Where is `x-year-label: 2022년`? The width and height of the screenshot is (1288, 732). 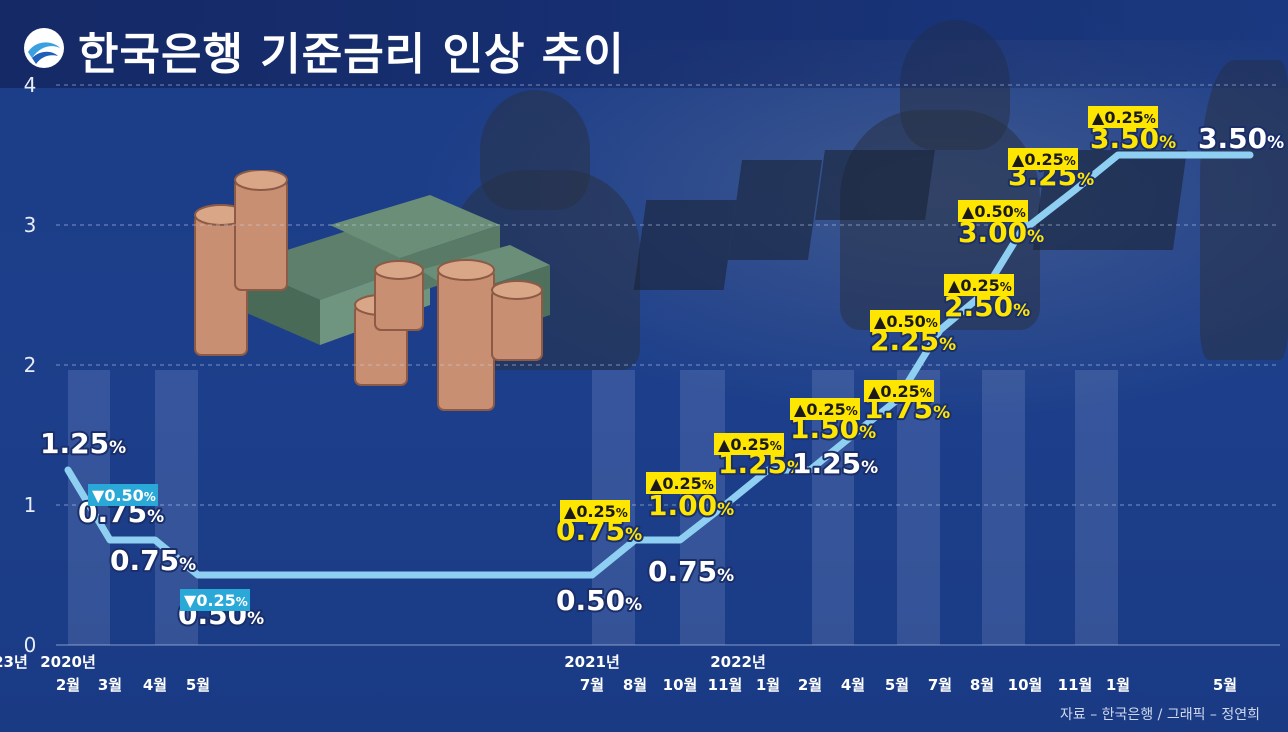 x-year-label: 2022년 is located at coordinates (738, 662).